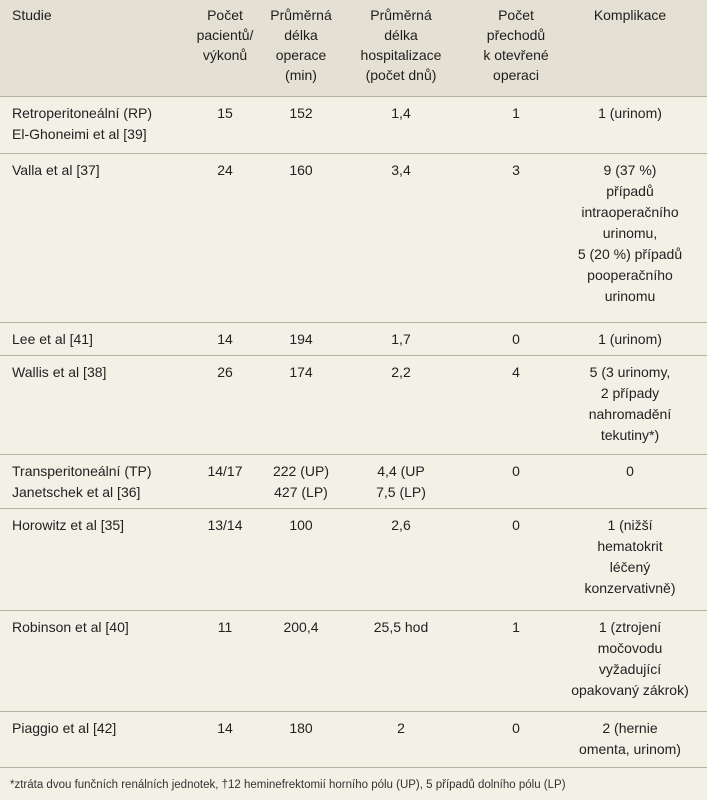 This screenshot has width=707, height=800. I want to click on cell-pocet: 15, so click(225, 113).